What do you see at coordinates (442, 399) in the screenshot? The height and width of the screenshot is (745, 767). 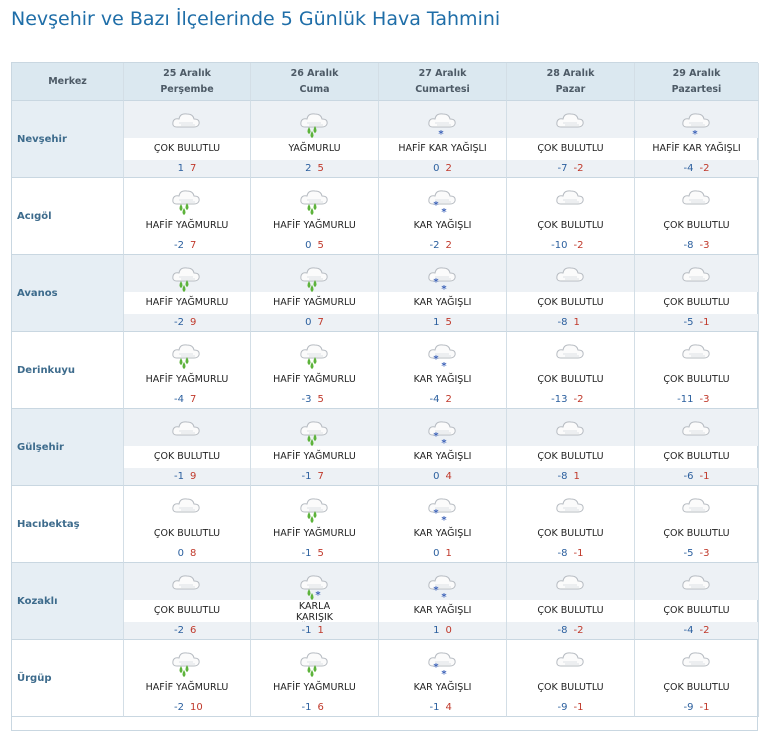 I see `temperatures: -4 2` at bounding box center [442, 399].